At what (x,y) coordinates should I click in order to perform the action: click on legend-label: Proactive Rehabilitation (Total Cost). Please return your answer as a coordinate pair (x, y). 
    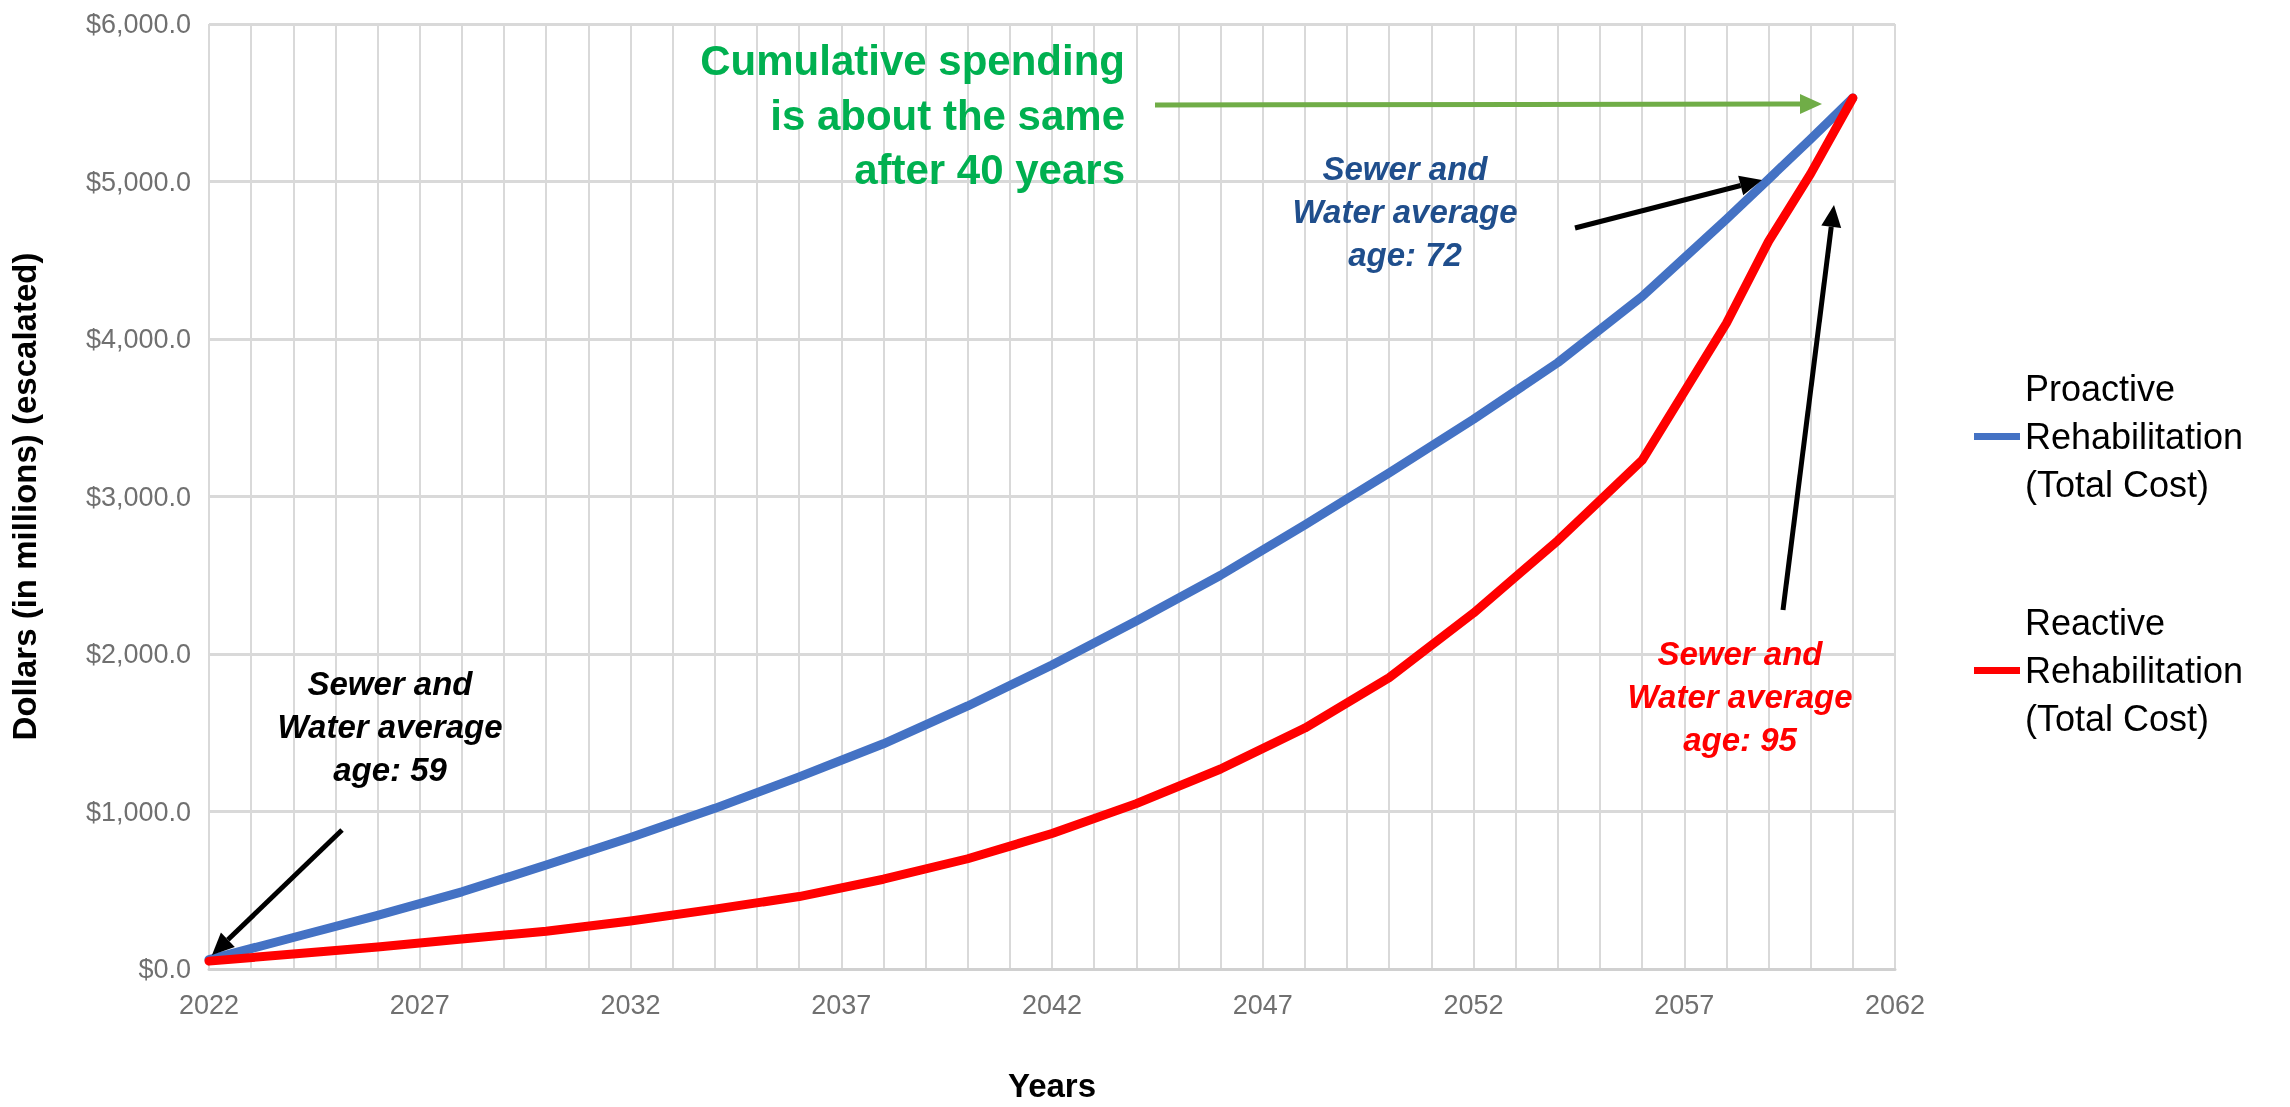
    Looking at the image, I should click on (2139, 436).